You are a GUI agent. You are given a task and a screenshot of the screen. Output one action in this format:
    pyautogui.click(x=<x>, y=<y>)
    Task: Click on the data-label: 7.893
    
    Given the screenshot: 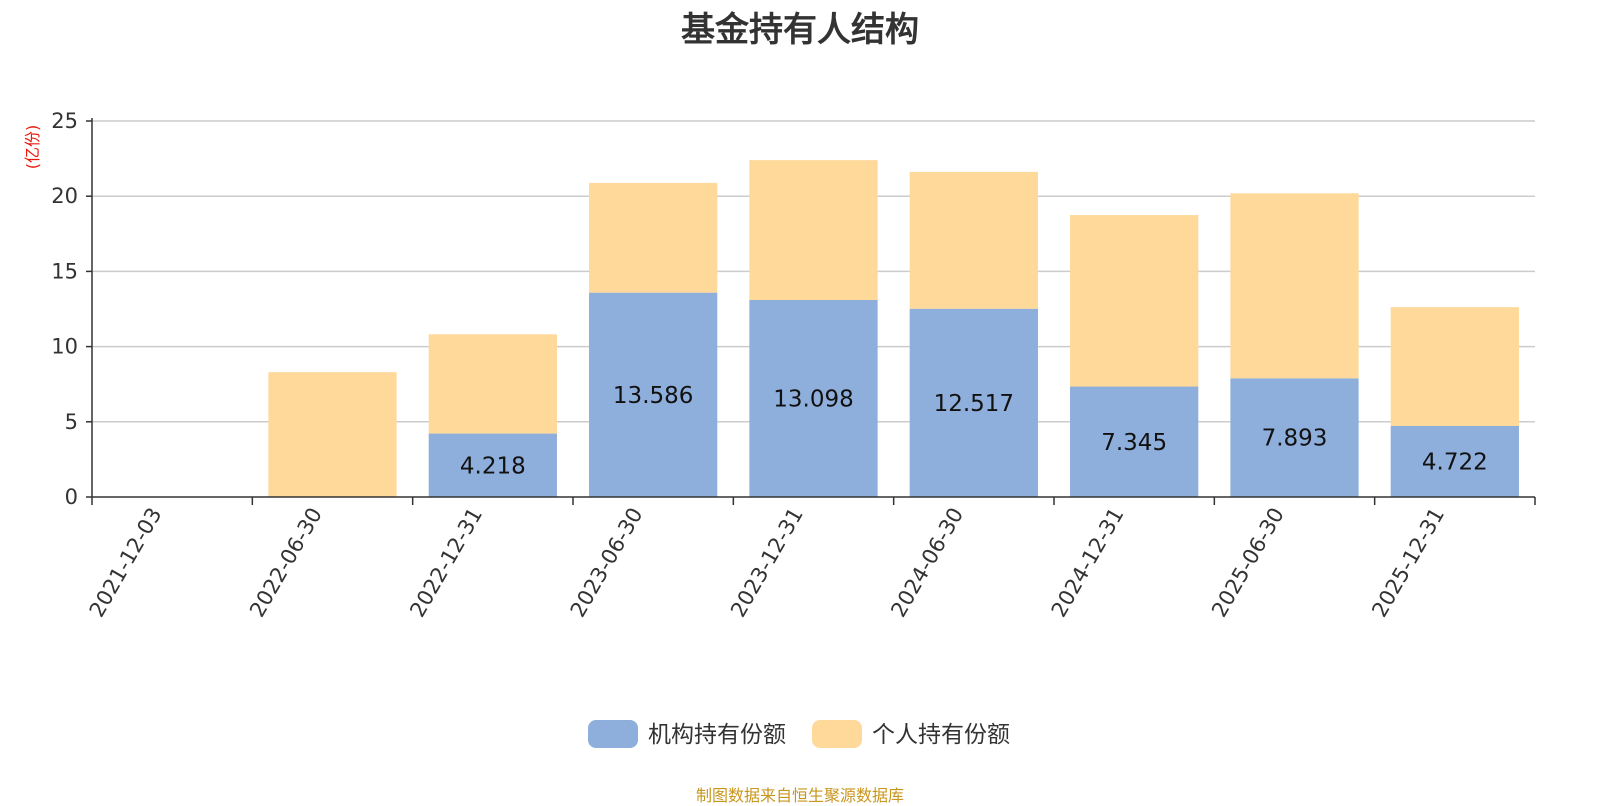 What is the action you would take?
    pyautogui.click(x=1295, y=439)
    